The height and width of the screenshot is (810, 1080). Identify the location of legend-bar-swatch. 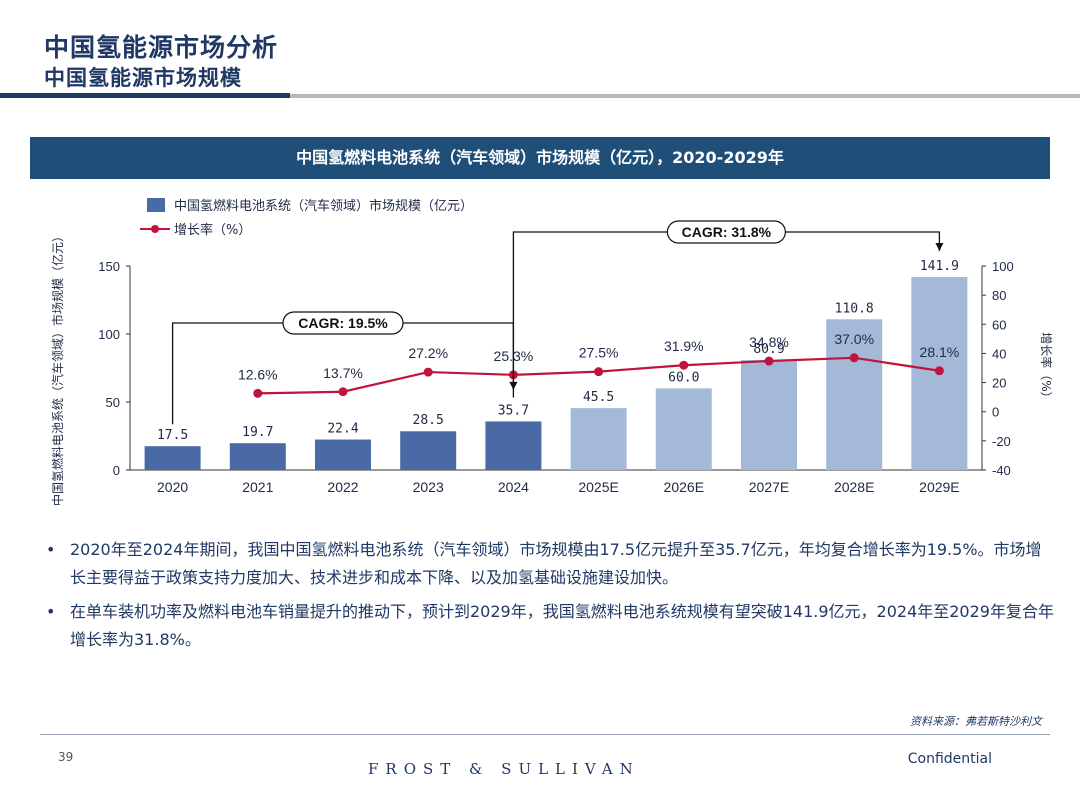
(156, 205).